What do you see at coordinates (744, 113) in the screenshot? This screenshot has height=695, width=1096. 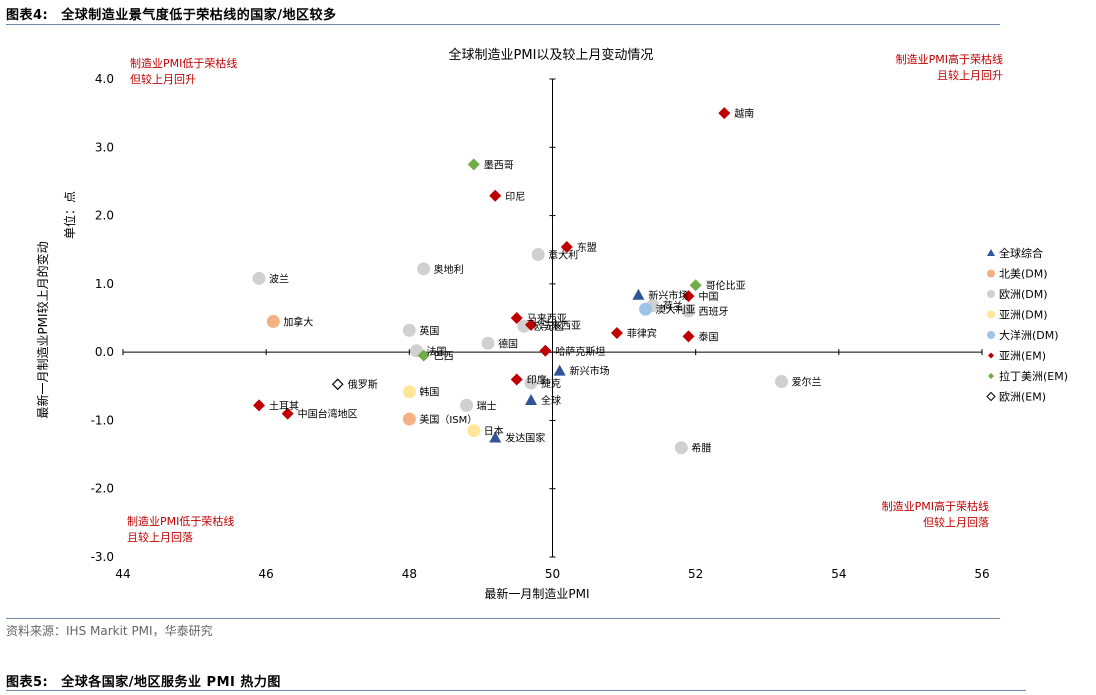 I see `data-point-label: 越南` at bounding box center [744, 113].